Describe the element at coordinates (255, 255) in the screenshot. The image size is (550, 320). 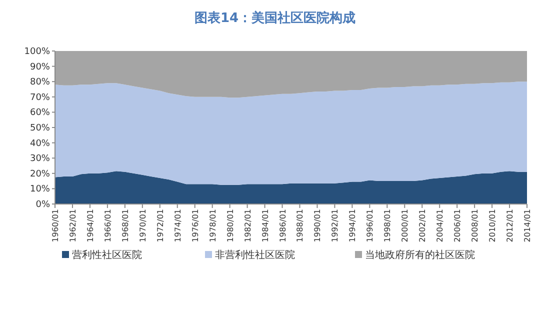
I see `legend-label: 非营利性社区医院` at that location.